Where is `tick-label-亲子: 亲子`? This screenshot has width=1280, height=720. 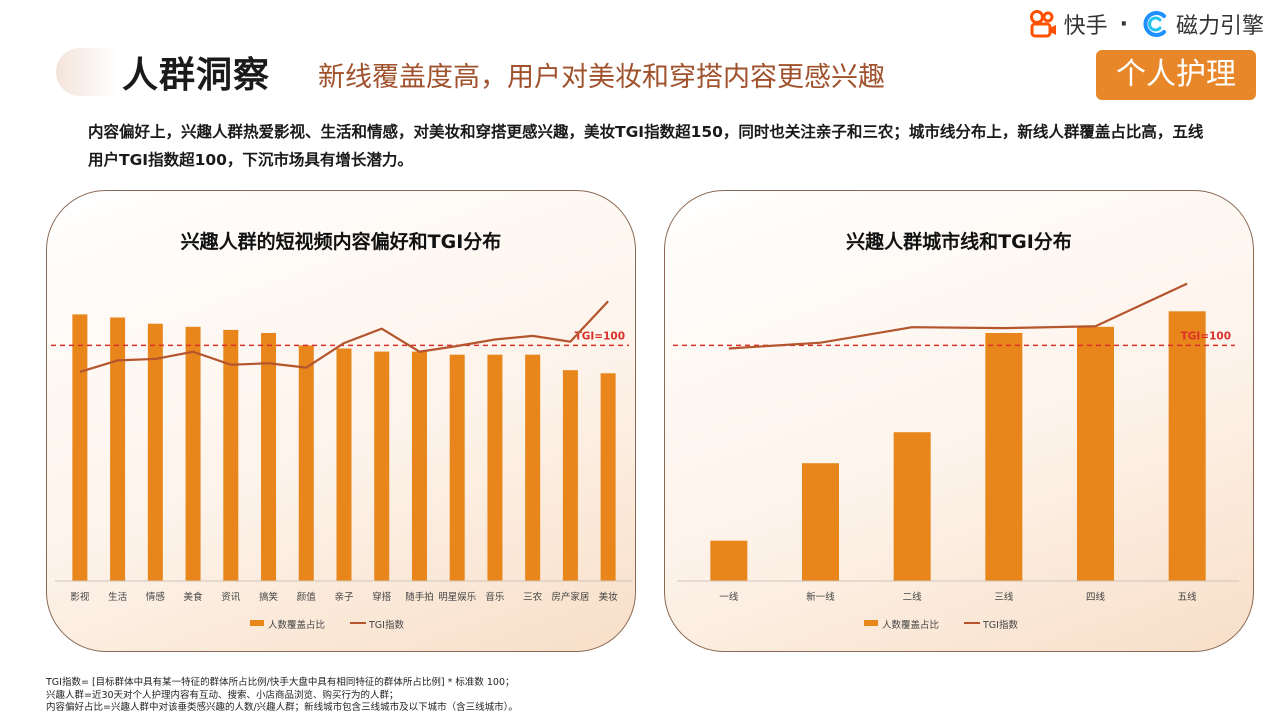 tick-label-亲子: 亲子 is located at coordinates (344, 597).